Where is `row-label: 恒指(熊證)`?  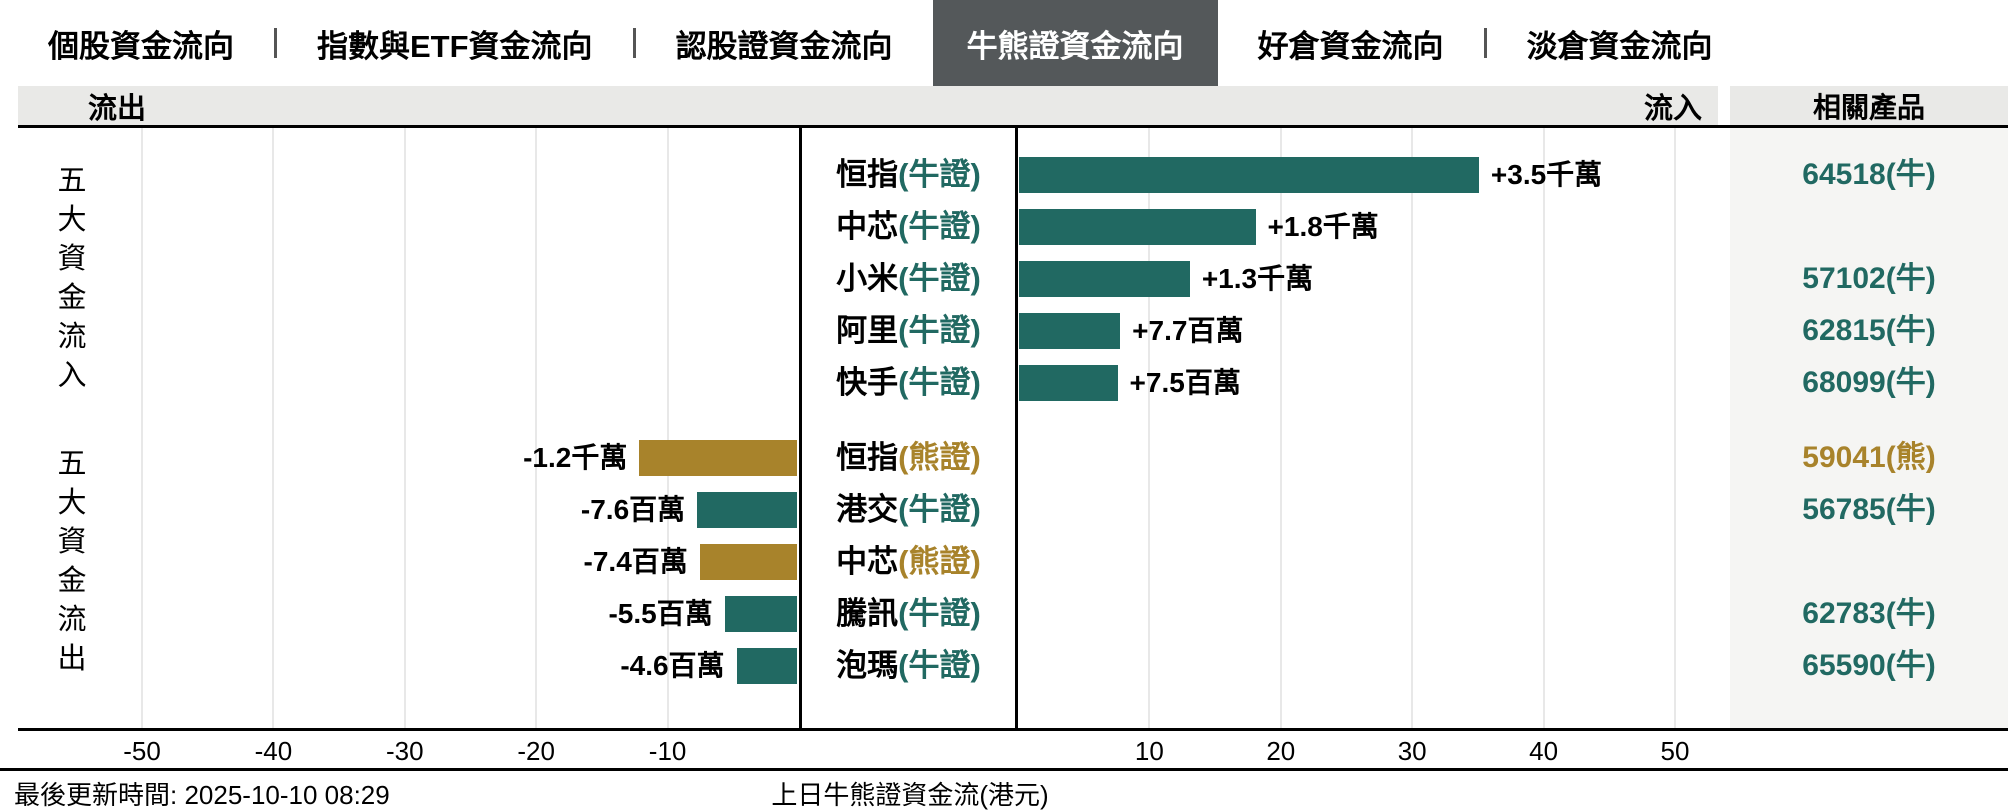
row-label: 恒指(熊證) is located at coordinates (908, 458).